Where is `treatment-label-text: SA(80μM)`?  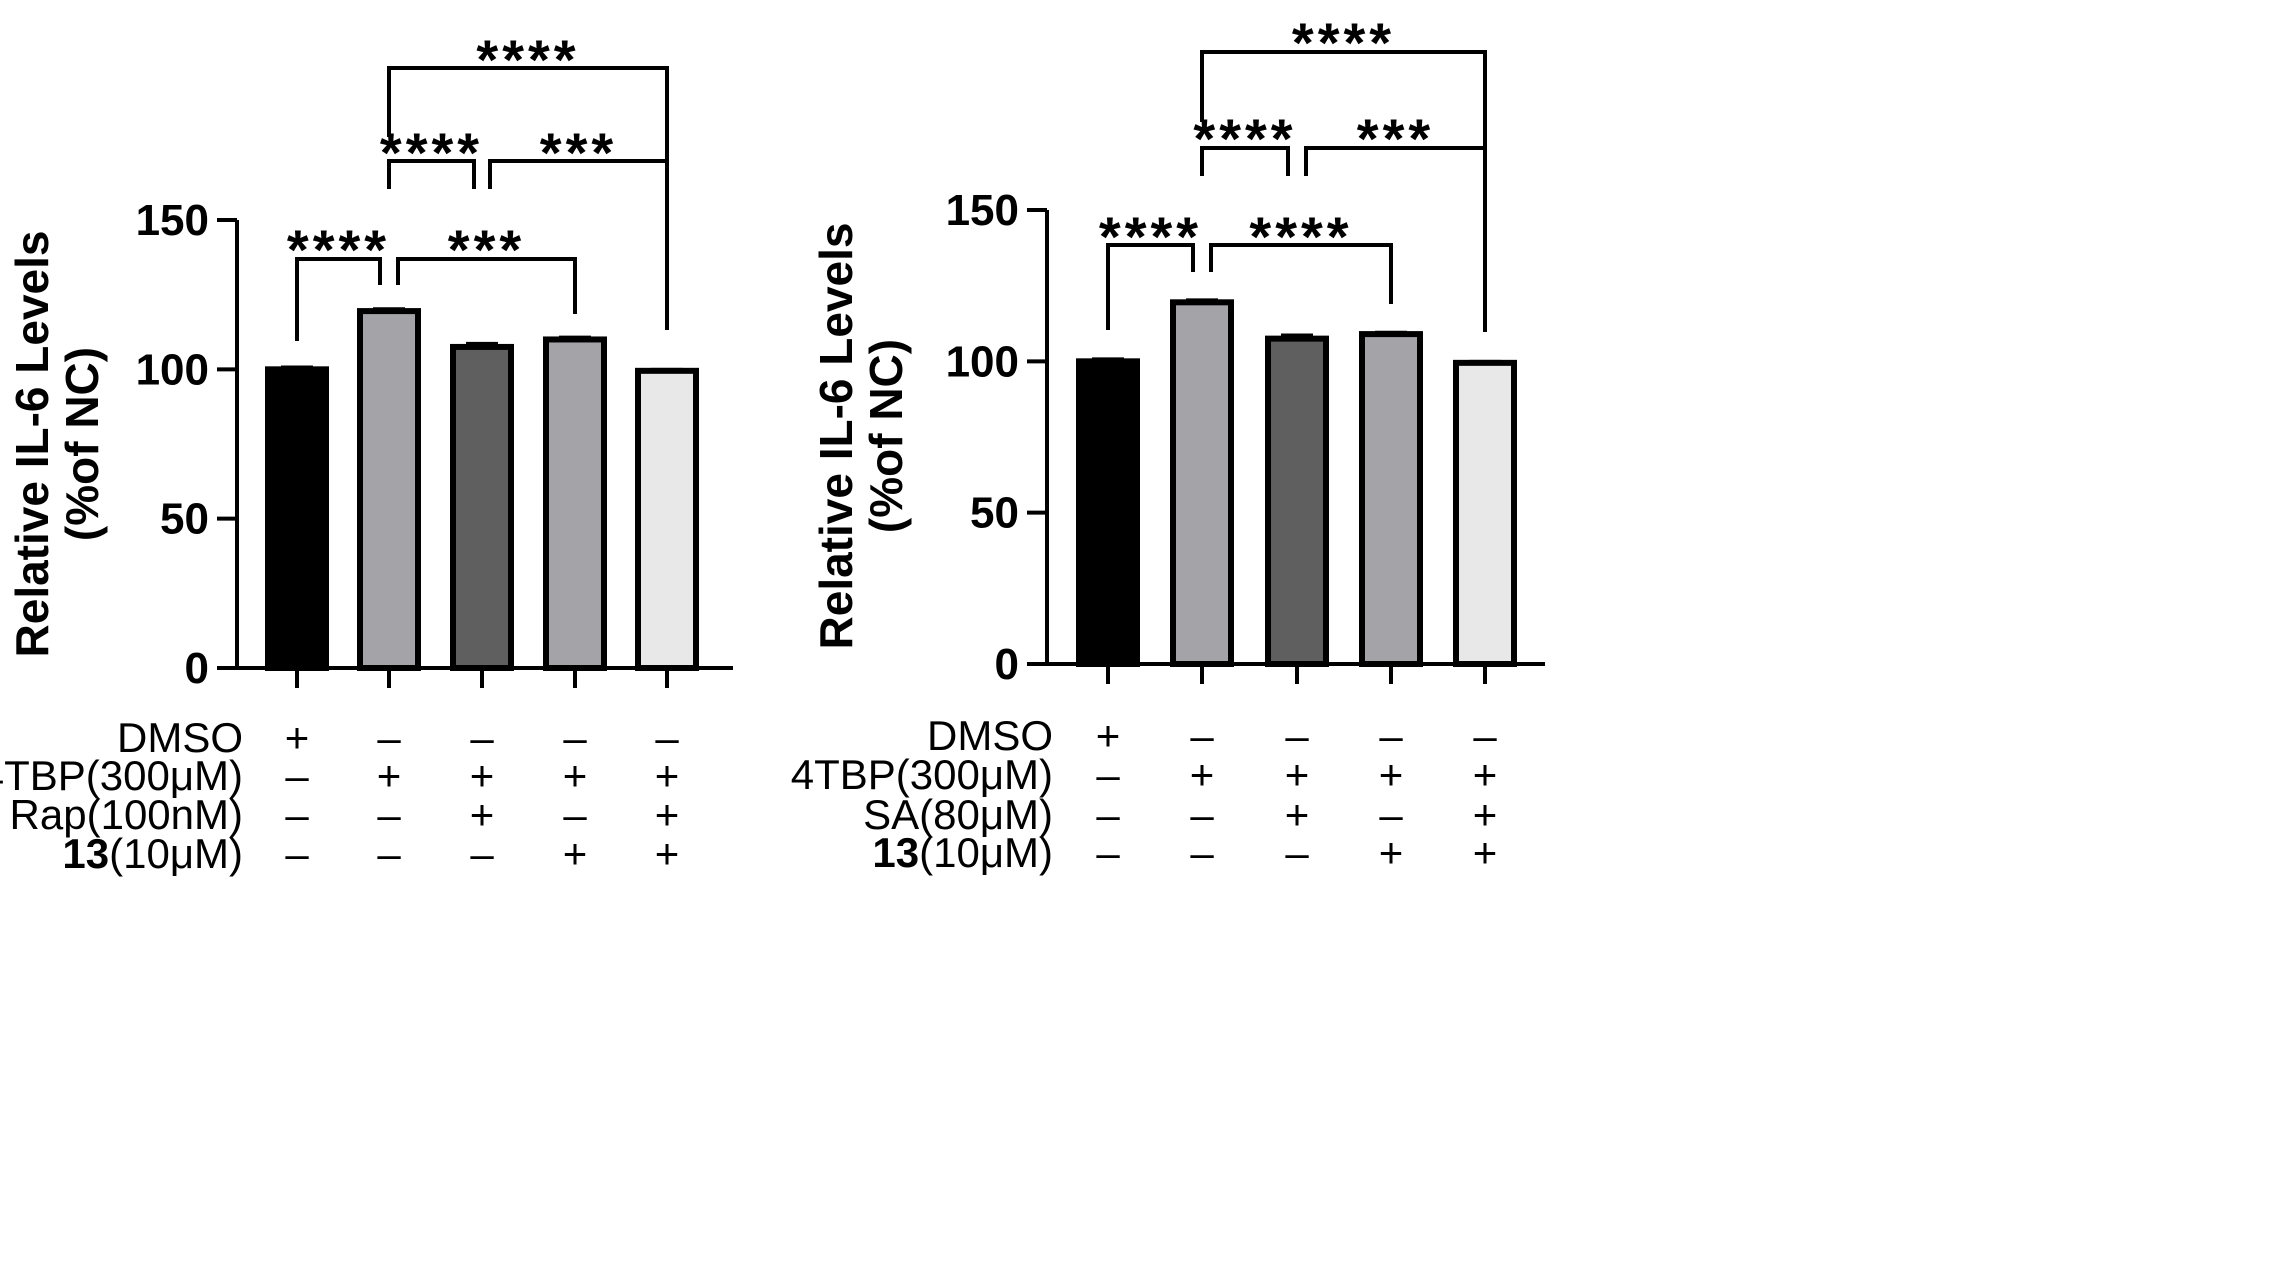
treatment-label-text: SA(80μM) is located at coordinates (958, 814).